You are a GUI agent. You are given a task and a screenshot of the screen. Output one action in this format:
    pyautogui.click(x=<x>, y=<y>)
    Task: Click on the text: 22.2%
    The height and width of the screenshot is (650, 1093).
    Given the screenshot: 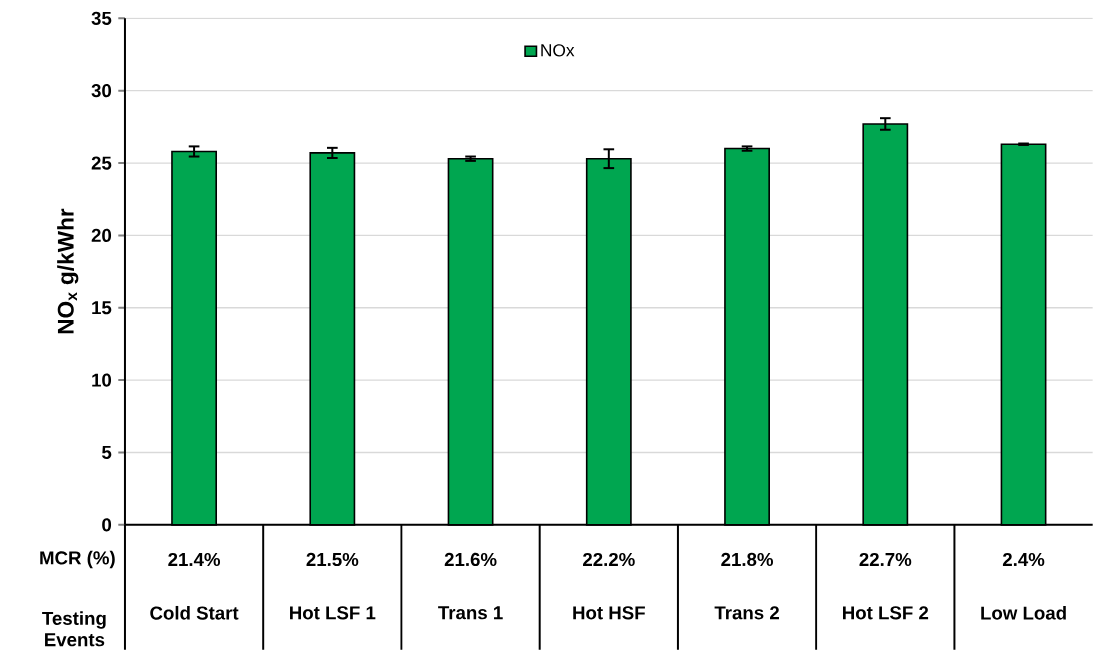 What is the action you would take?
    pyautogui.click(x=609, y=559)
    